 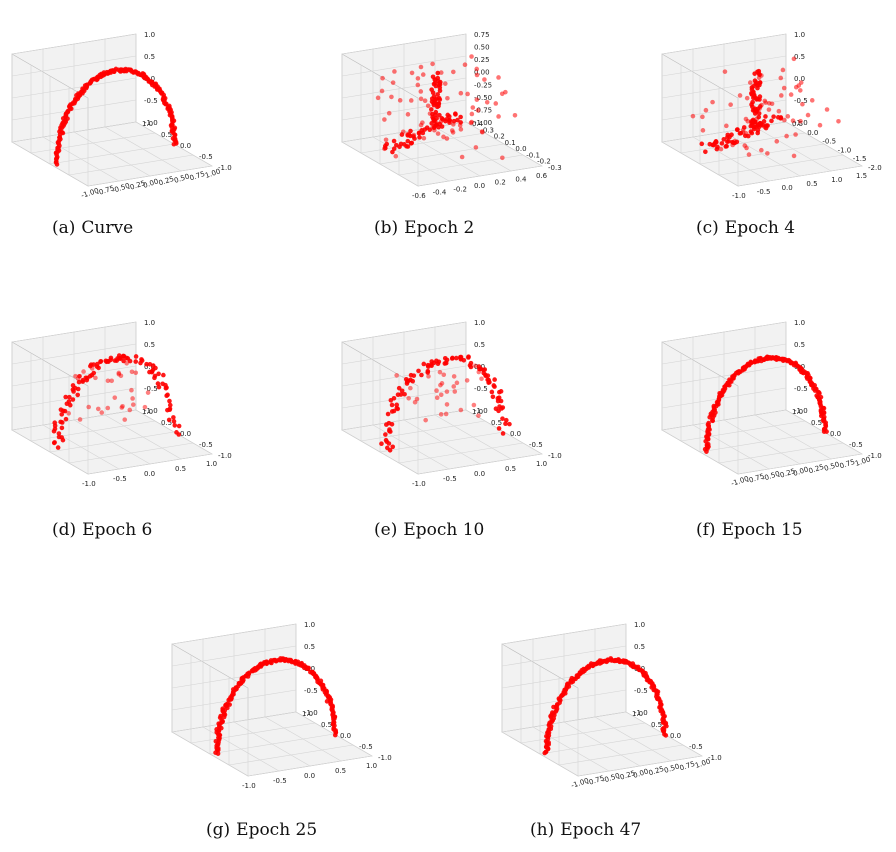 I want to click on x-tick-label: -0.6, so click(x=419, y=196).